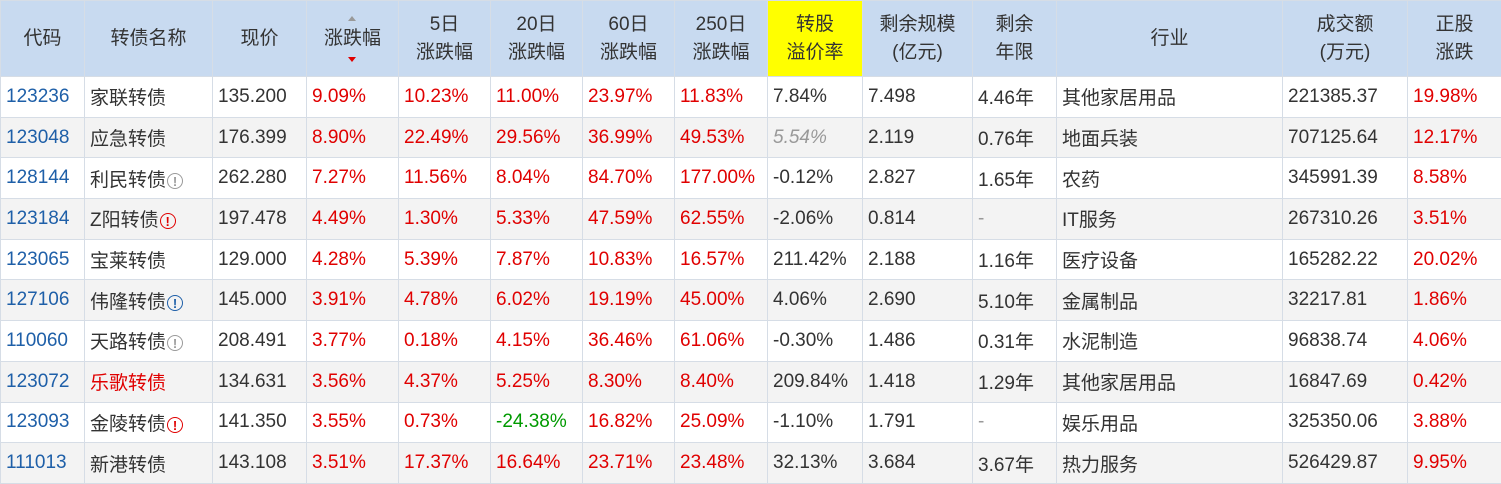 The width and height of the screenshot is (1501, 484). What do you see at coordinates (43, 178) in the screenshot?
I see `cell-code: 128144` at bounding box center [43, 178].